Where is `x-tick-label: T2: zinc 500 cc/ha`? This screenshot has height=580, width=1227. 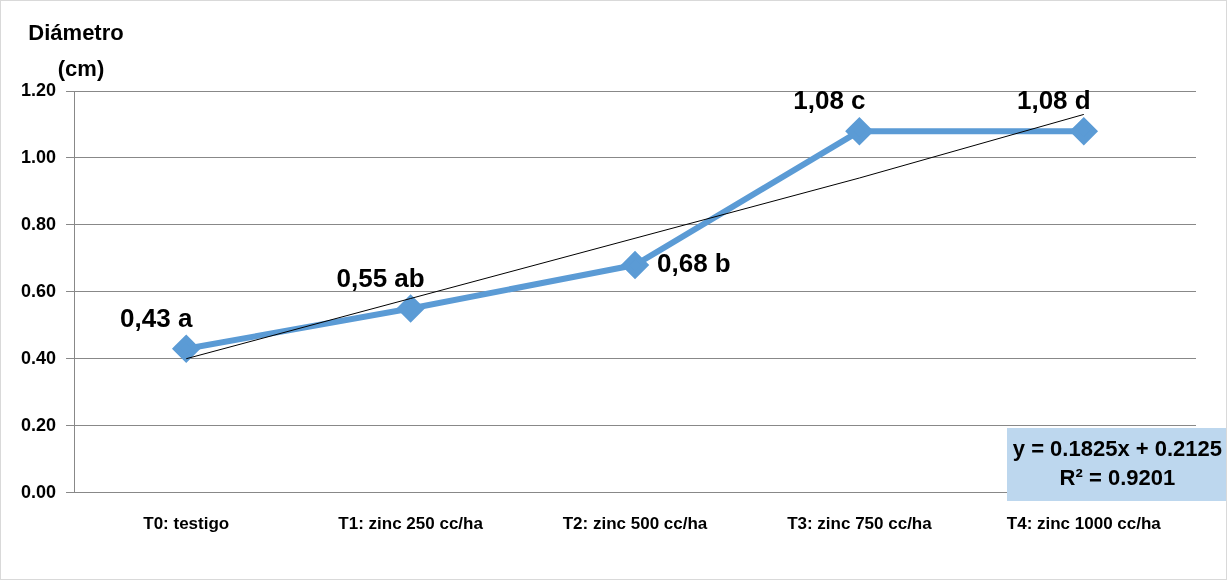
x-tick-label: T2: zinc 500 cc/ha is located at coordinates (635, 524).